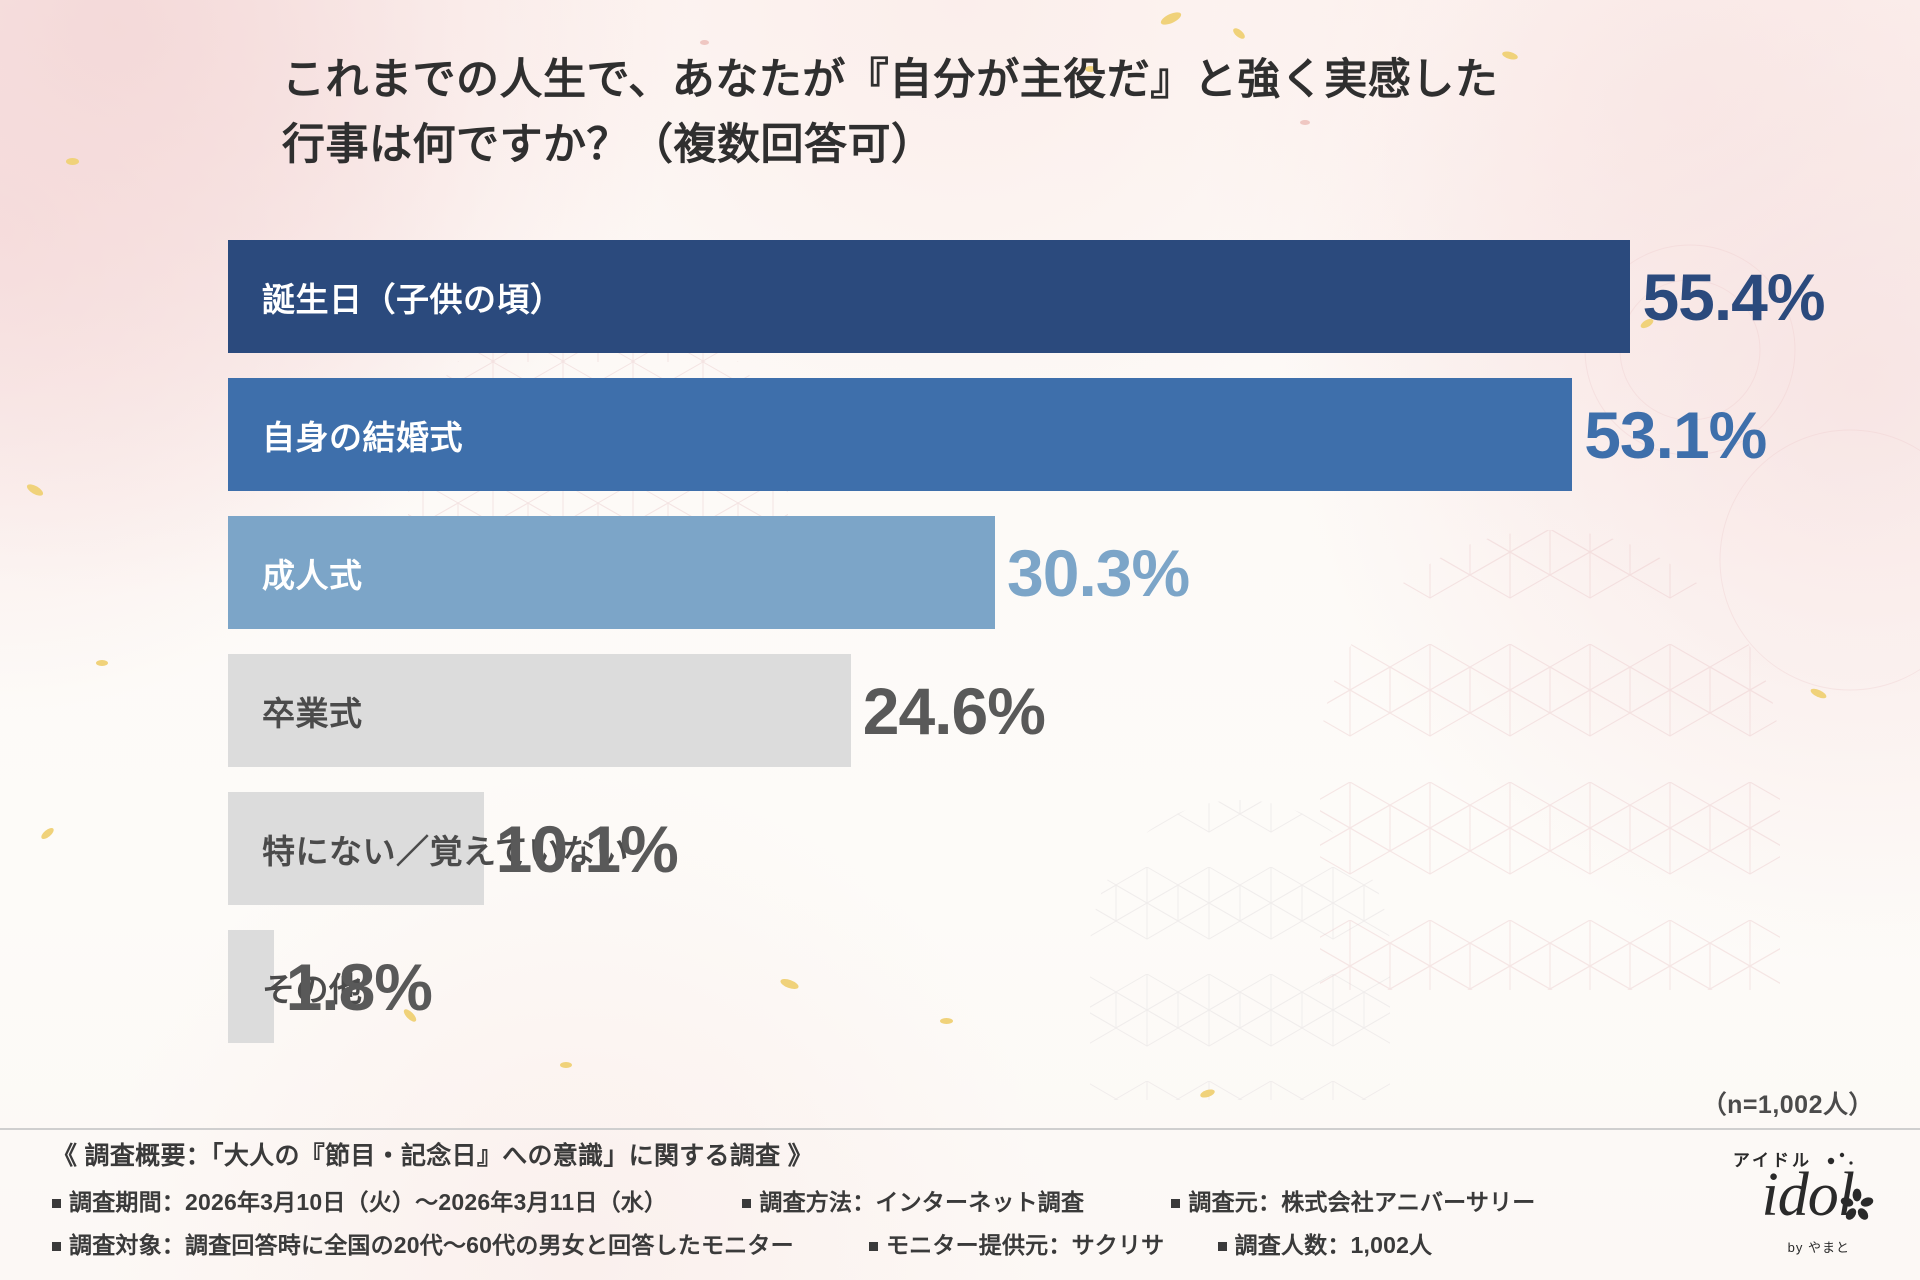  Describe the element at coordinates (1058, 986) in the screenshot. I see `chart-bar-row: その他 1.8%` at that location.